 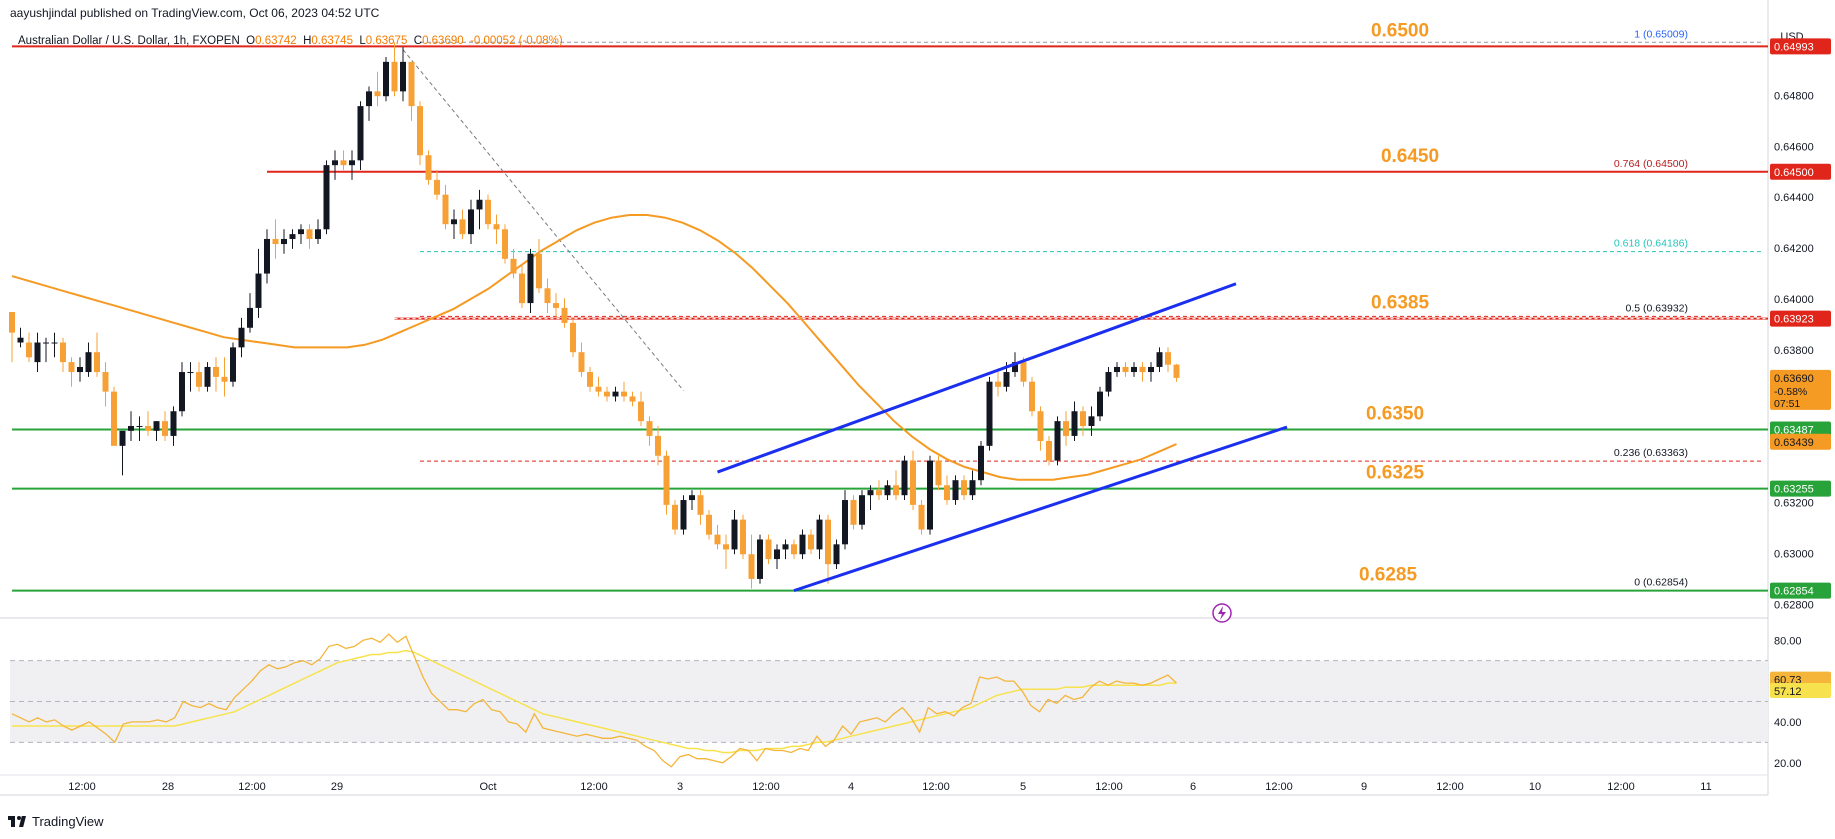 What do you see at coordinates (1794, 504) in the screenshot?
I see `price-tick: 0.63200` at bounding box center [1794, 504].